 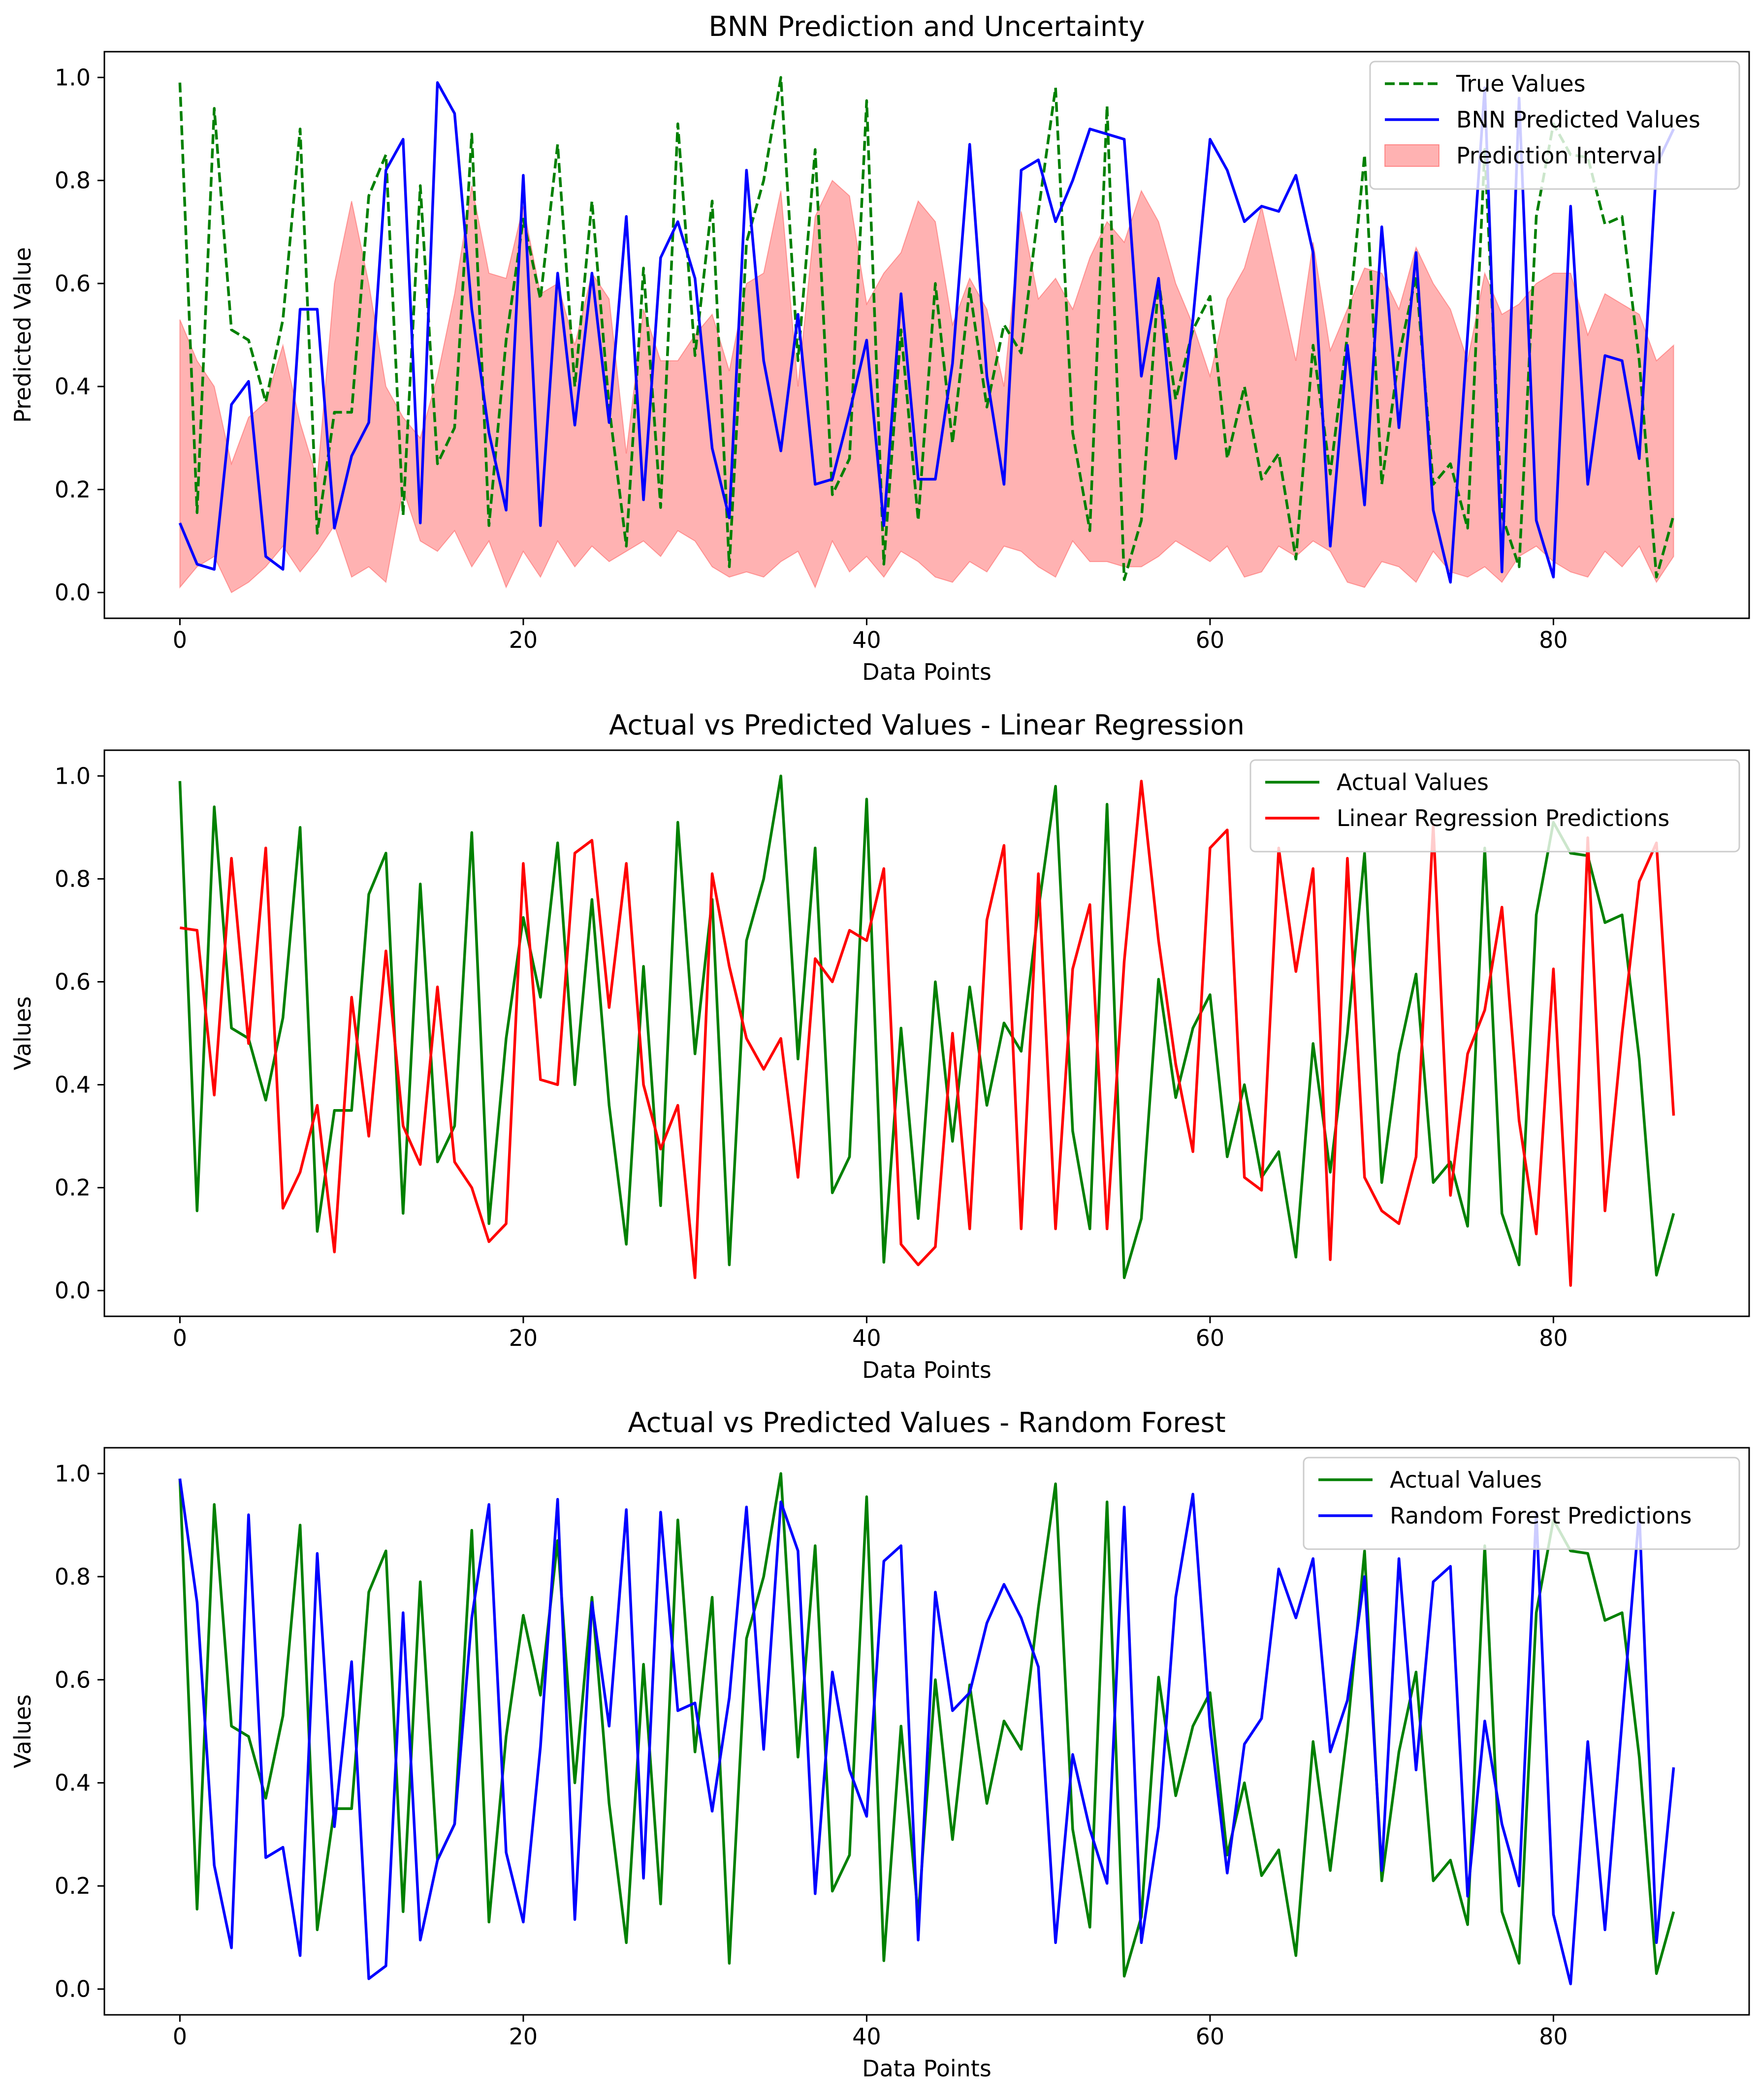 I want to click on legend-label-prediction-interval: Prediction Interval, so click(x=1559, y=155).